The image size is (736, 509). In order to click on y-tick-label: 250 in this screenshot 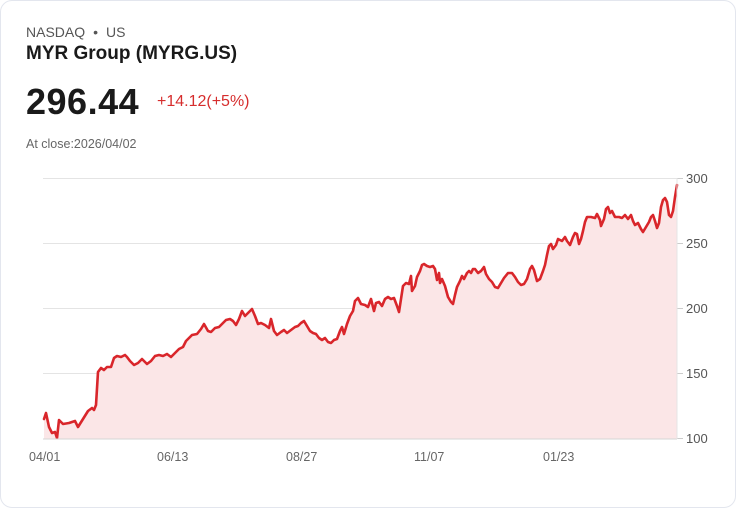, I will do `click(697, 243)`.